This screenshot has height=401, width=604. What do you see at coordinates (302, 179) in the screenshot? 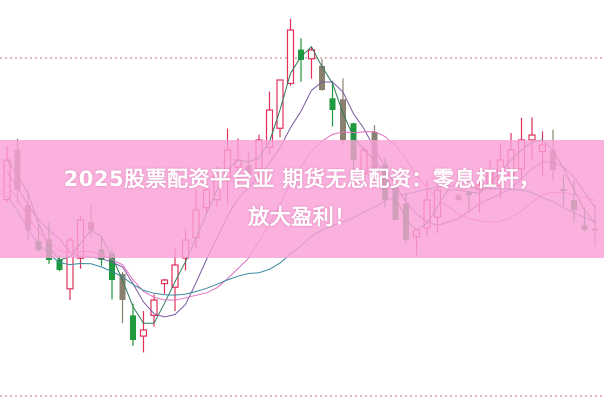
I see `headline-line-1: 2025股票配资平台亚 期货无息配资：零息杠杆，` at bounding box center [302, 179].